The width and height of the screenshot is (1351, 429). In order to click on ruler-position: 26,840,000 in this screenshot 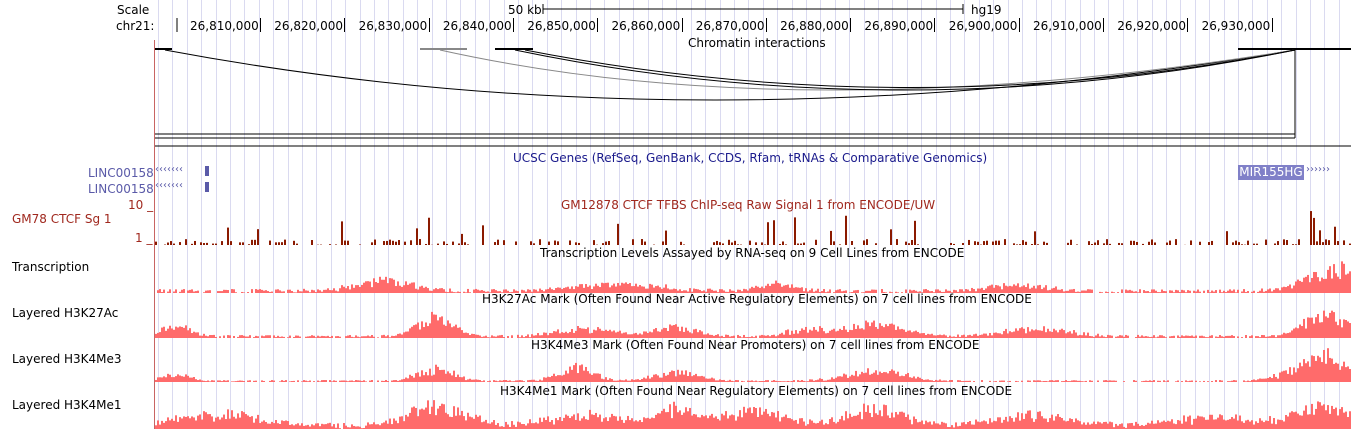, I will do `click(477, 26)`.